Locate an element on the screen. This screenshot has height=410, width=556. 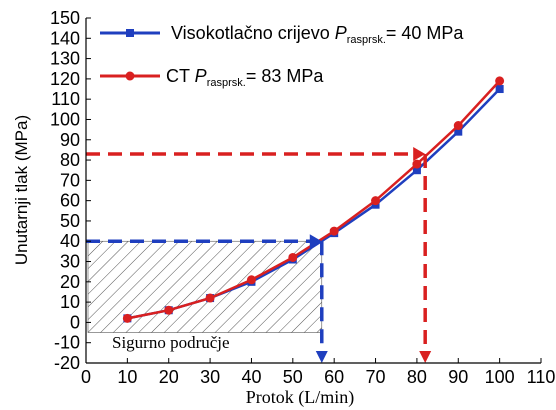
y-tick-label: 100 is located at coordinates (65, 119).